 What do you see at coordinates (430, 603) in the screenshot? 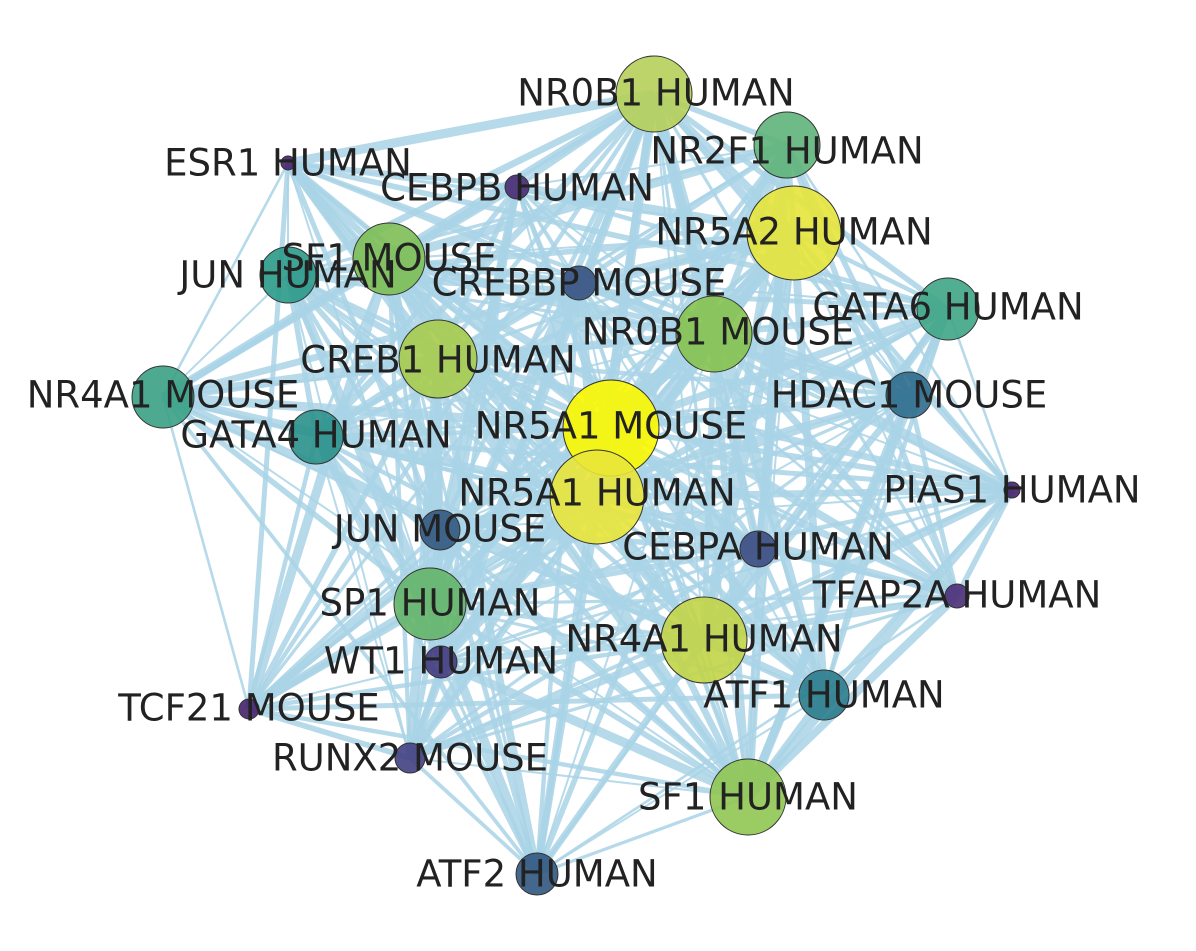
I see `node-label: SP1 HUMAN` at bounding box center [430, 603].